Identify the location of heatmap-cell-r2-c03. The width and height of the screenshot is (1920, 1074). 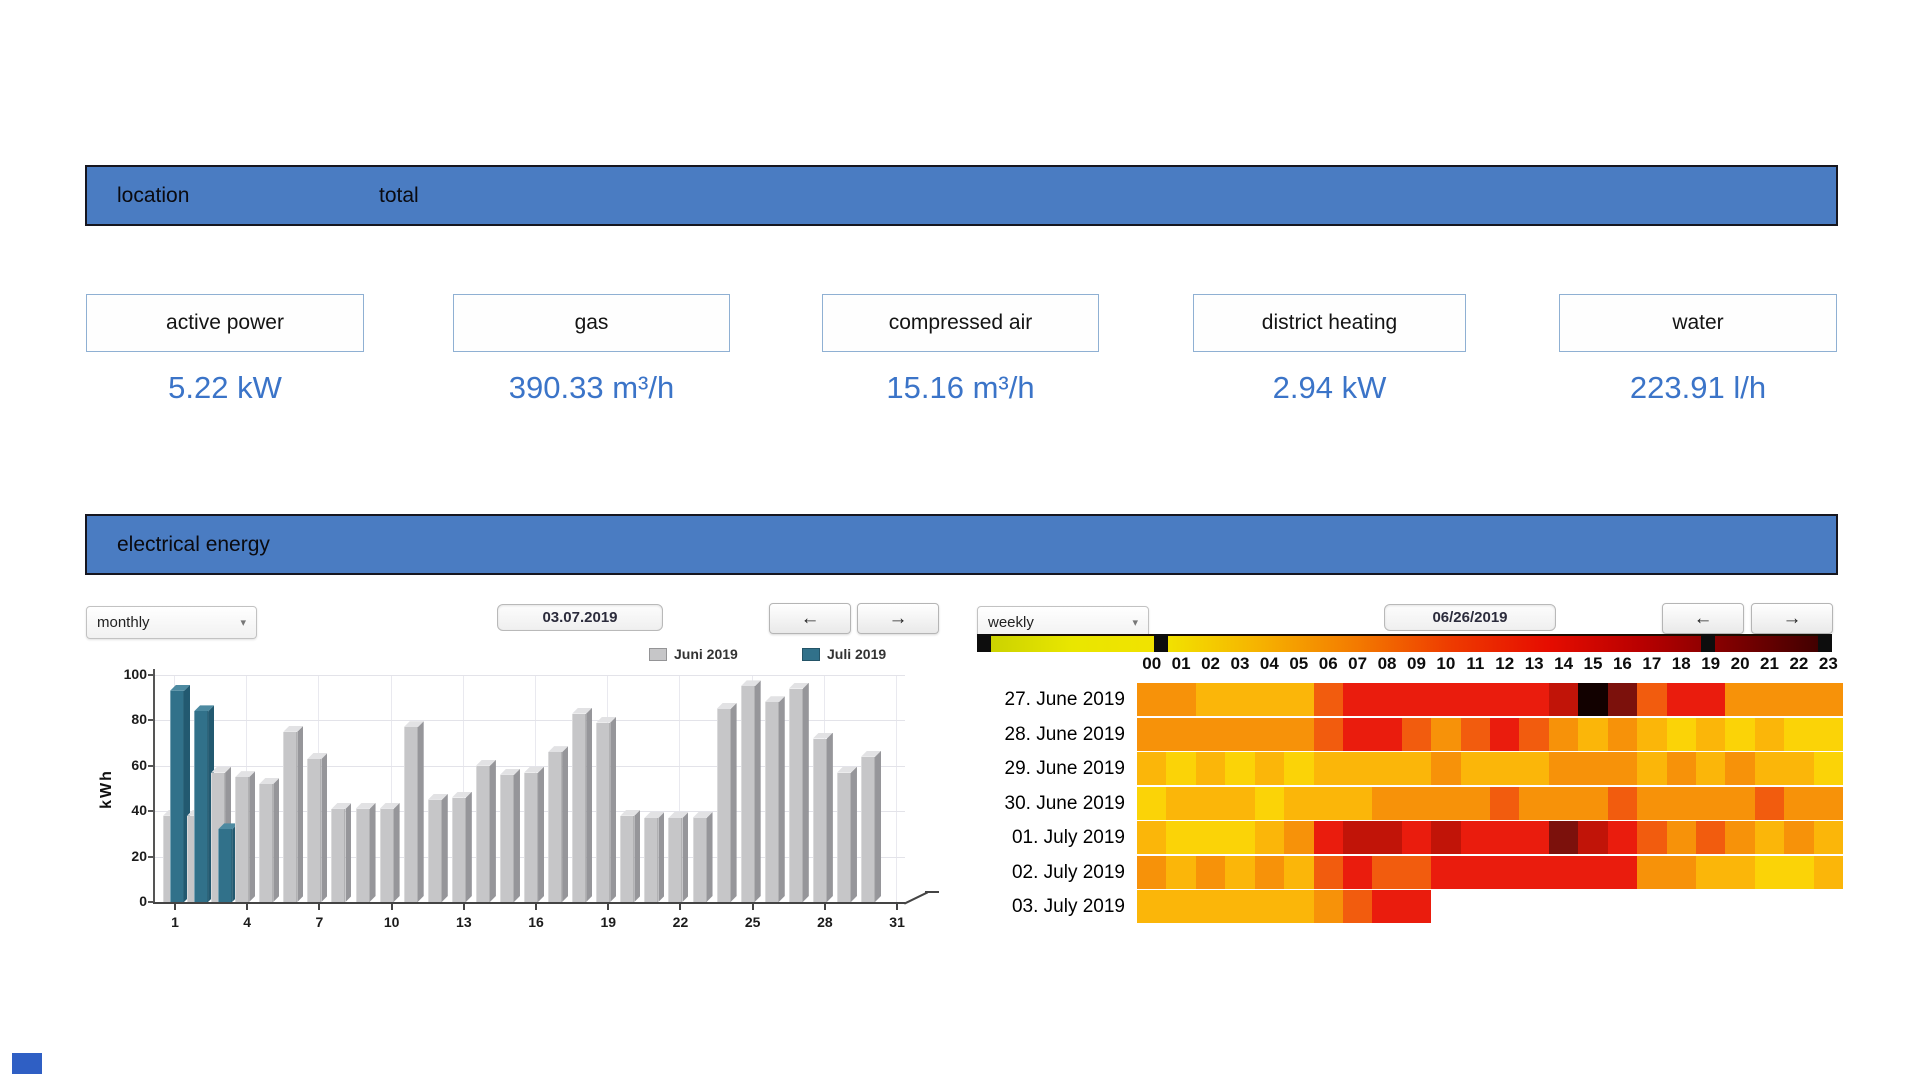
(1240, 734).